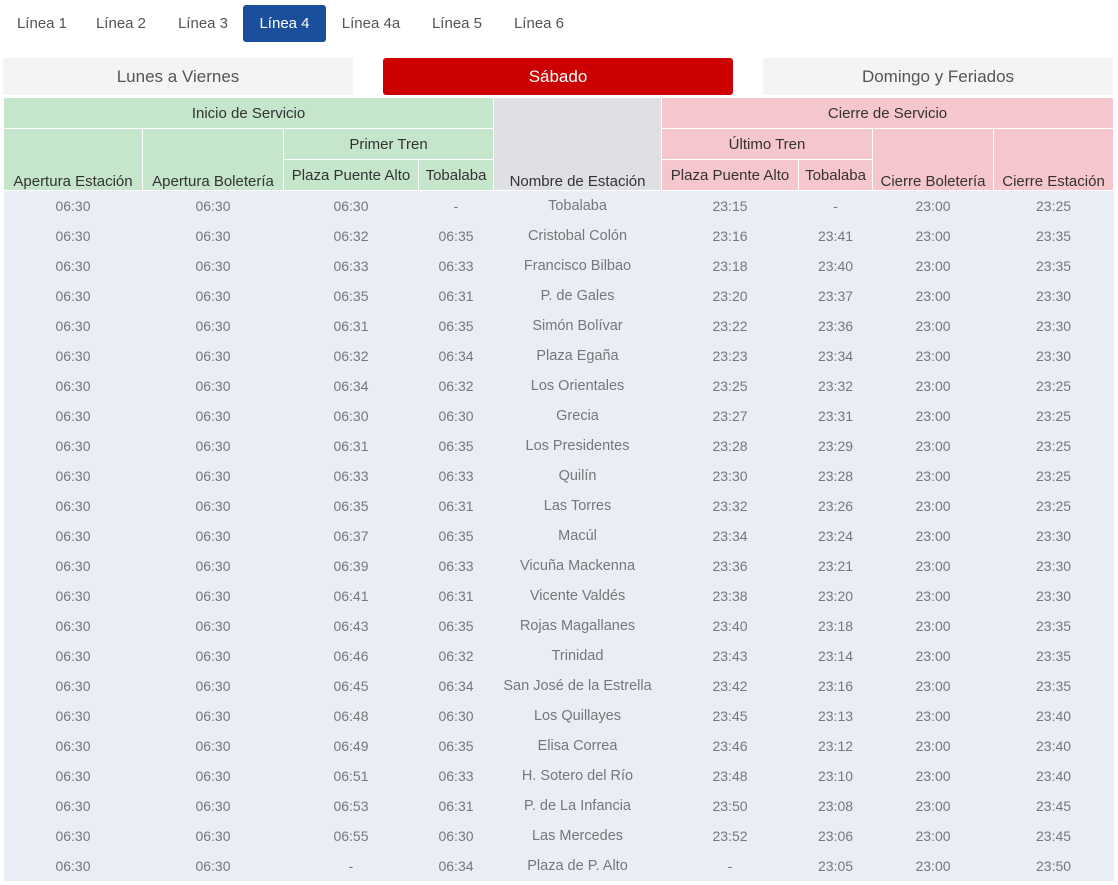 Image resolution: width=1118 pixels, height=885 pixels. I want to click on tab-linea-4a: Línea 4a, so click(371, 23).